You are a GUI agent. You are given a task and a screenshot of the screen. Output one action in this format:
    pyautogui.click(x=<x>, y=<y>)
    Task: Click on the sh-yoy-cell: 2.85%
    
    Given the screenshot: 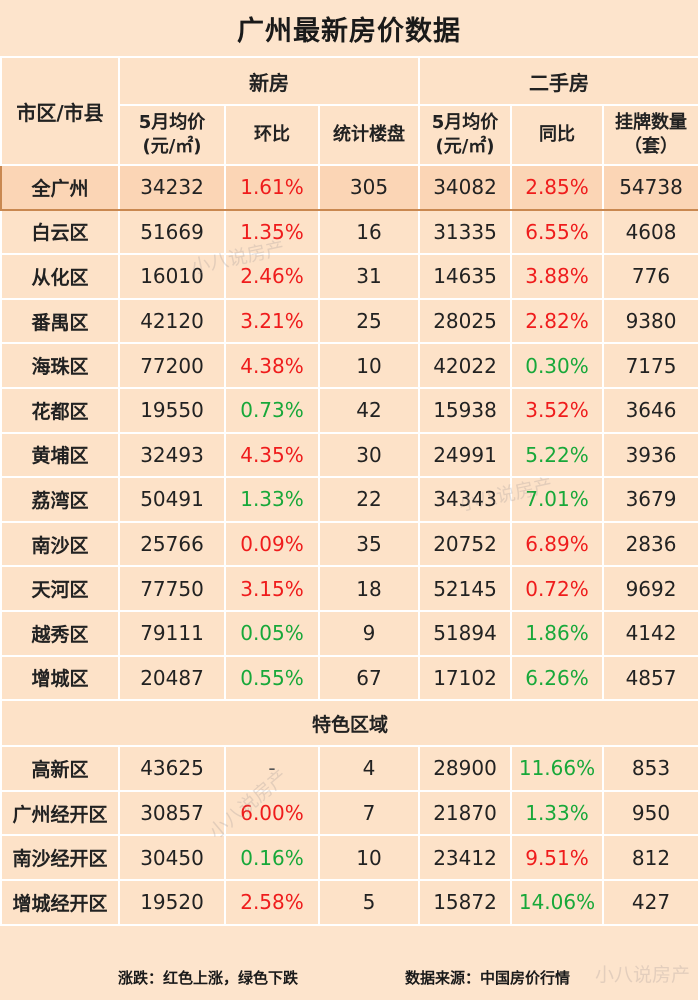 What is the action you would take?
    pyautogui.click(x=557, y=187)
    